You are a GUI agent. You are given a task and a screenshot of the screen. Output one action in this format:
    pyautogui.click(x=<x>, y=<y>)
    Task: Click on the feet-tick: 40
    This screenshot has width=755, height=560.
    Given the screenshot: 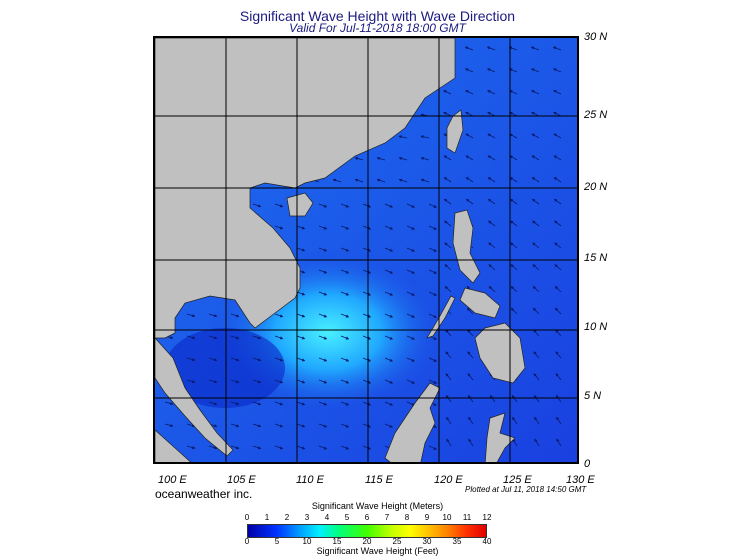 What is the action you would take?
    pyautogui.click(x=487, y=541)
    